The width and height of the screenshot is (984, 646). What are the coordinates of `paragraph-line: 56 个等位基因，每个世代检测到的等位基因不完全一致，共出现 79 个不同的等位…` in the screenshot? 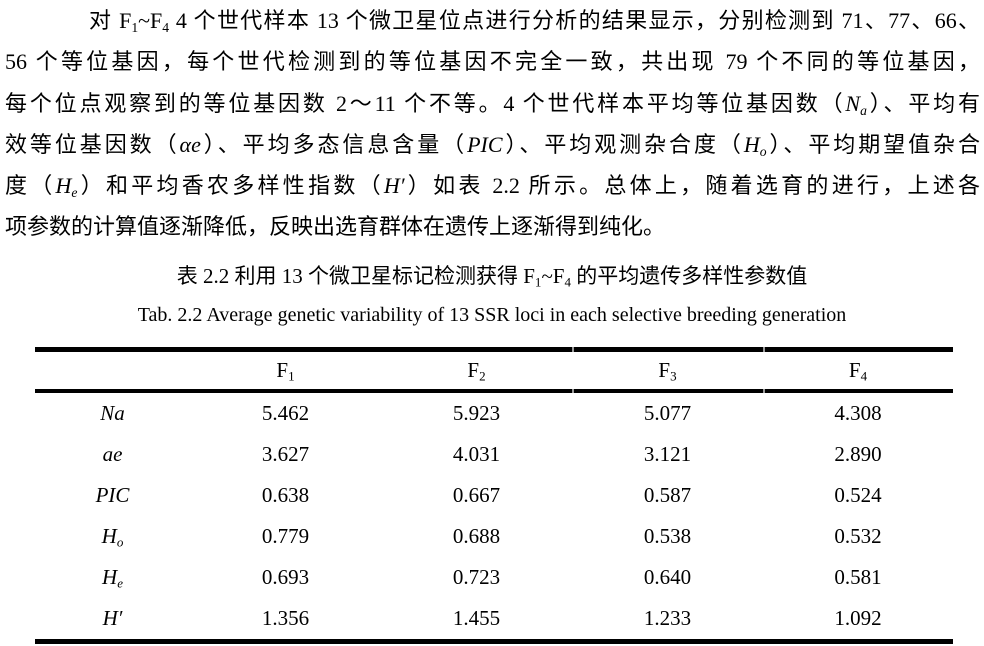 It's located at (492, 61).